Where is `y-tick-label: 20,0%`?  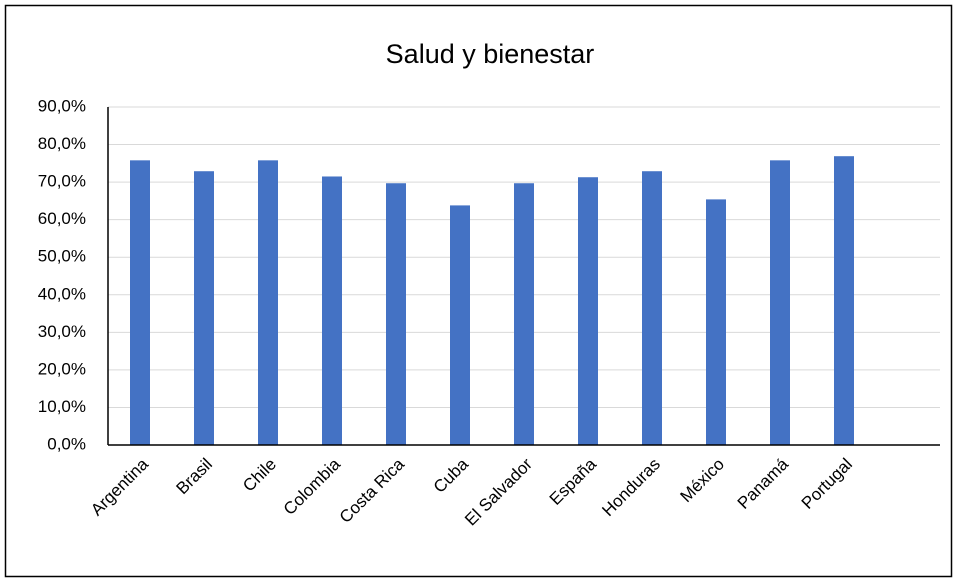
y-tick-label: 20,0% is located at coordinates (62, 368).